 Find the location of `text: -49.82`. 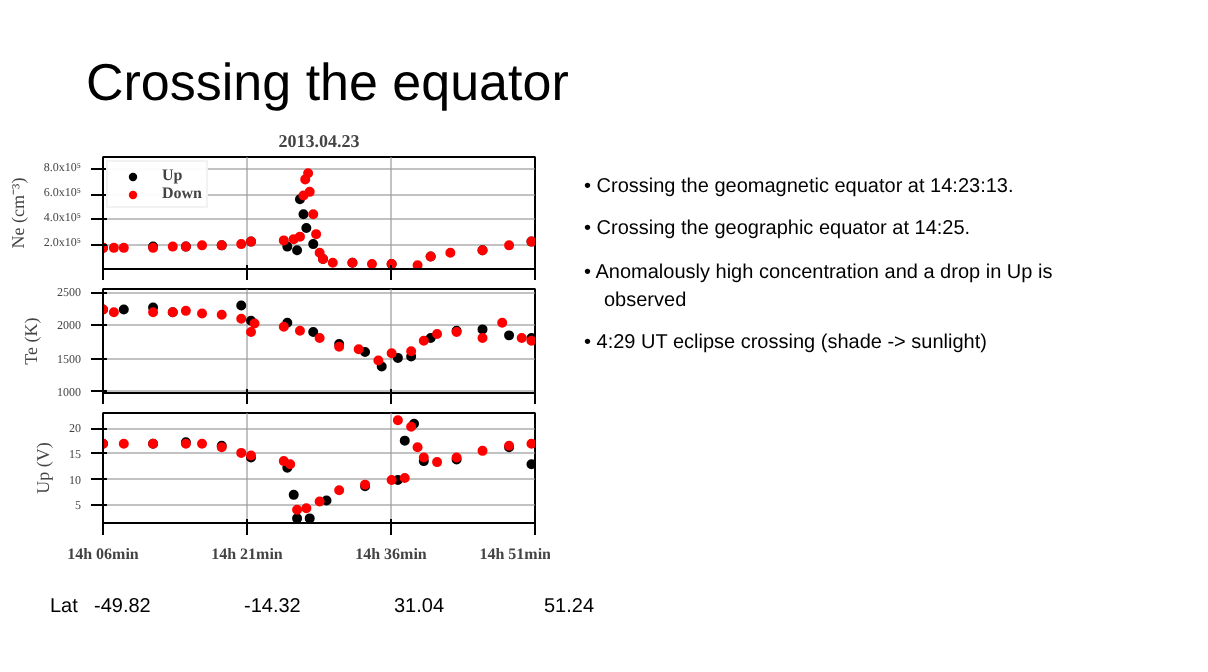

text: -49.82 is located at coordinates (123, 608).